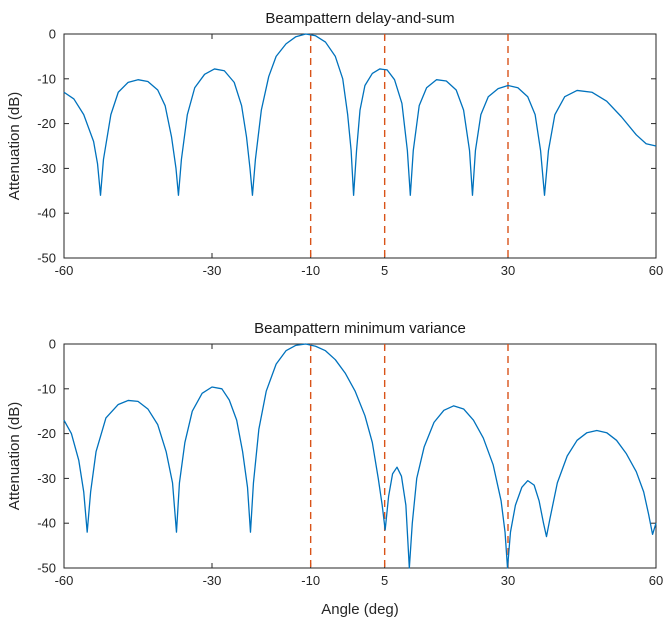 This screenshot has height=627, width=667. Describe the element at coordinates (310, 580) in the screenshot. I see `bottom-plot-xtick-label: -10` at that location.